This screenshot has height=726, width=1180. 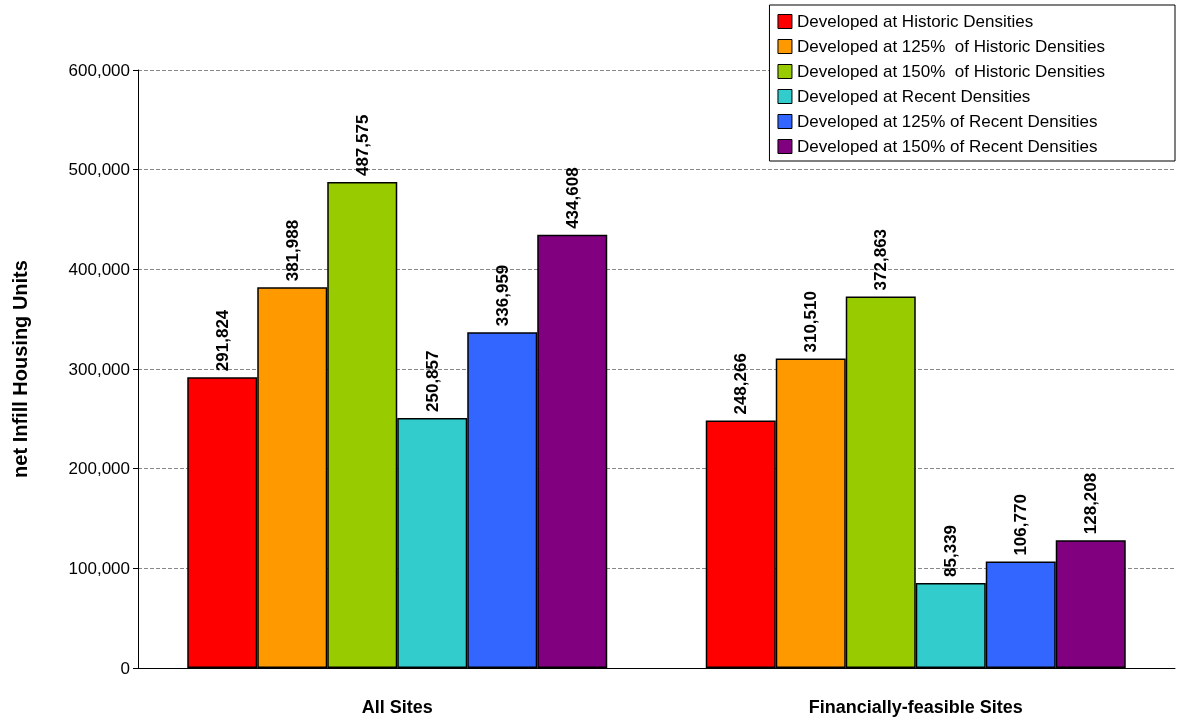 What do you see at coordinates (881, 259) in the screenshot?
I see `data-label: 372,863` at bounding box center [881, 259].